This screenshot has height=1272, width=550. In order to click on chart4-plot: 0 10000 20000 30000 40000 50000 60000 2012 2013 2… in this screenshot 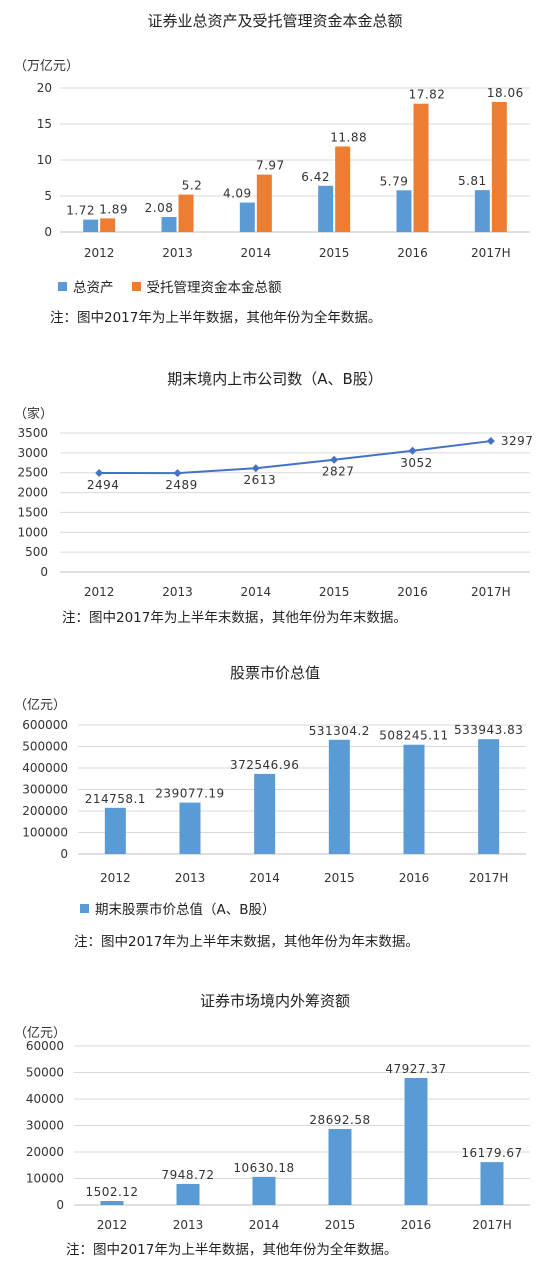, I will do `click(278, 1135)`.